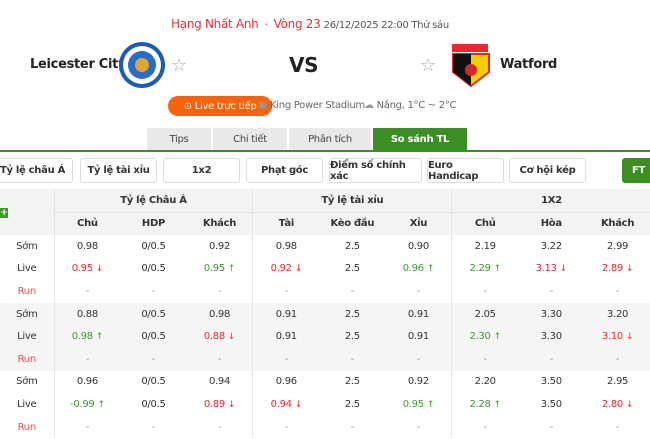  What do you see at coordinates (219, 336) in the screenshot?
I see `odds-cell: 0.88 ↓` at bounding box center [219, 336].